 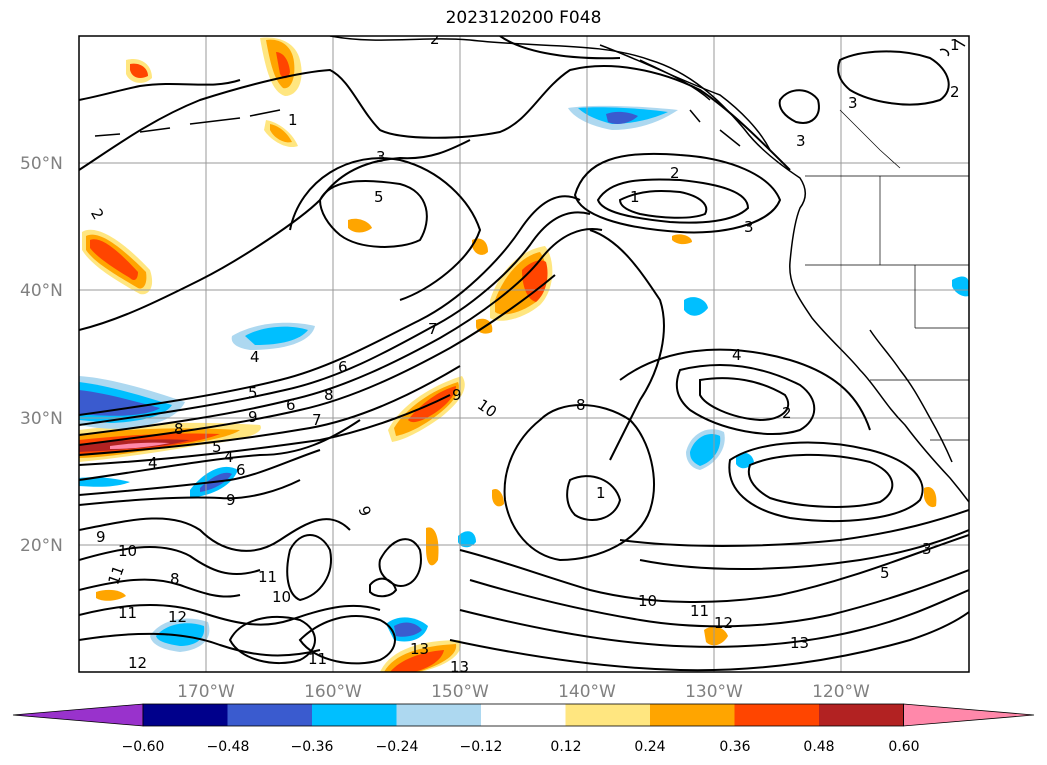 What do you see at coordinates (41, 355) in the screenshot?
I see `latitude-labels: 50°N 40°N 30°N 20°N` at bounding box center [41, 355].